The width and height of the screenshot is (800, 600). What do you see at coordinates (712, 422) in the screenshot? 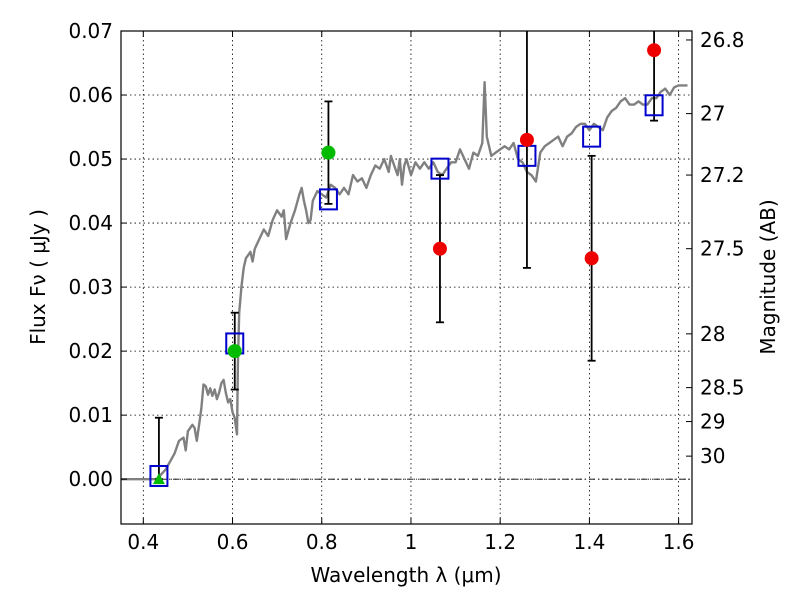
I see `right-tick-label: 29` at bounding box center [712, 422].